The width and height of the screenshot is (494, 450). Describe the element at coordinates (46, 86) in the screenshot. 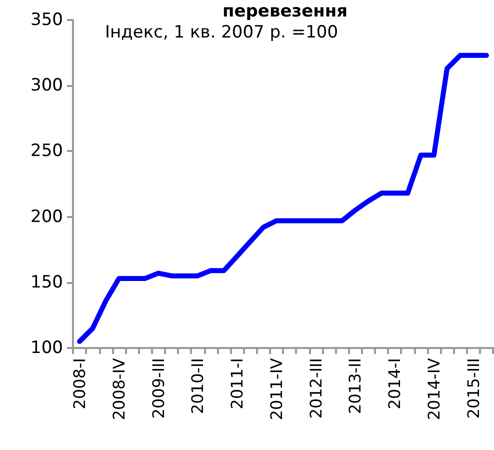

I see `y-tick-label: 300` at that location.